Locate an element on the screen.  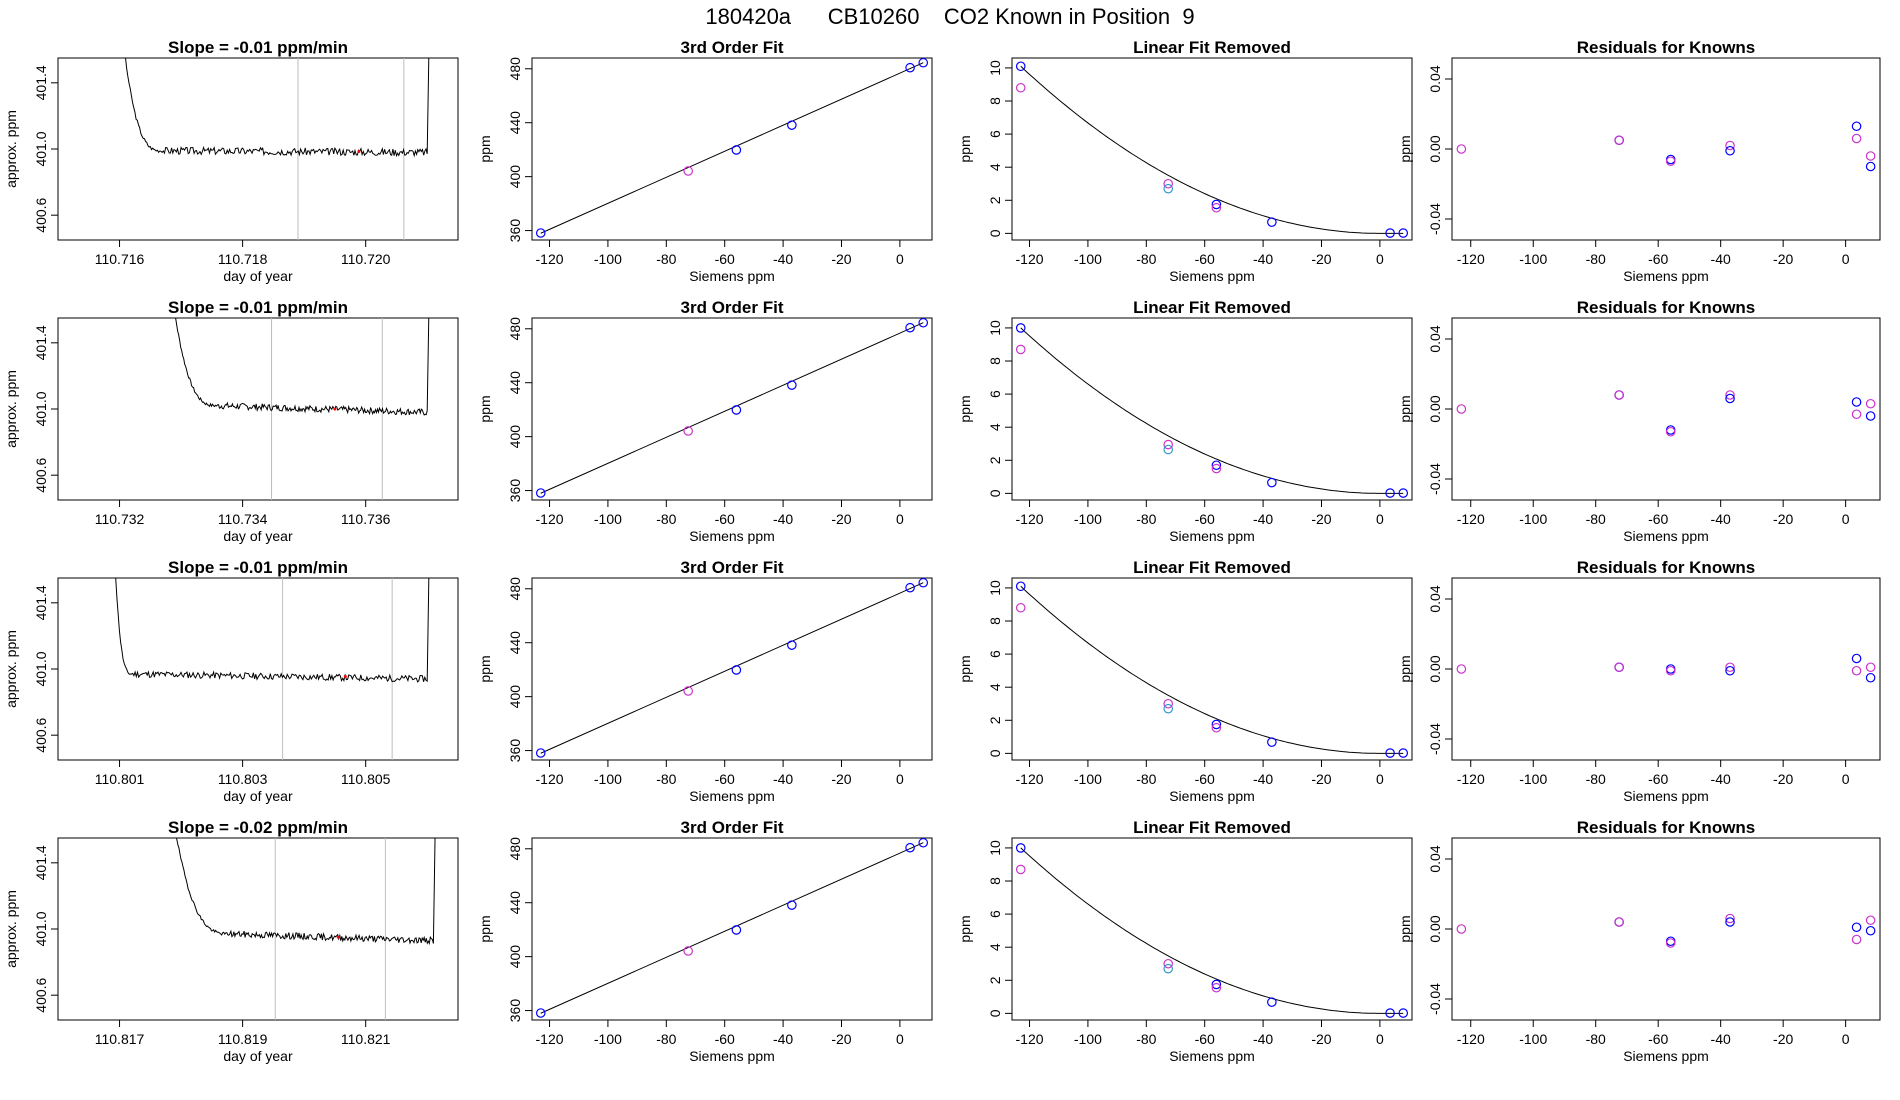
y-tick-label: 10 is located at coordinates (995, 68).